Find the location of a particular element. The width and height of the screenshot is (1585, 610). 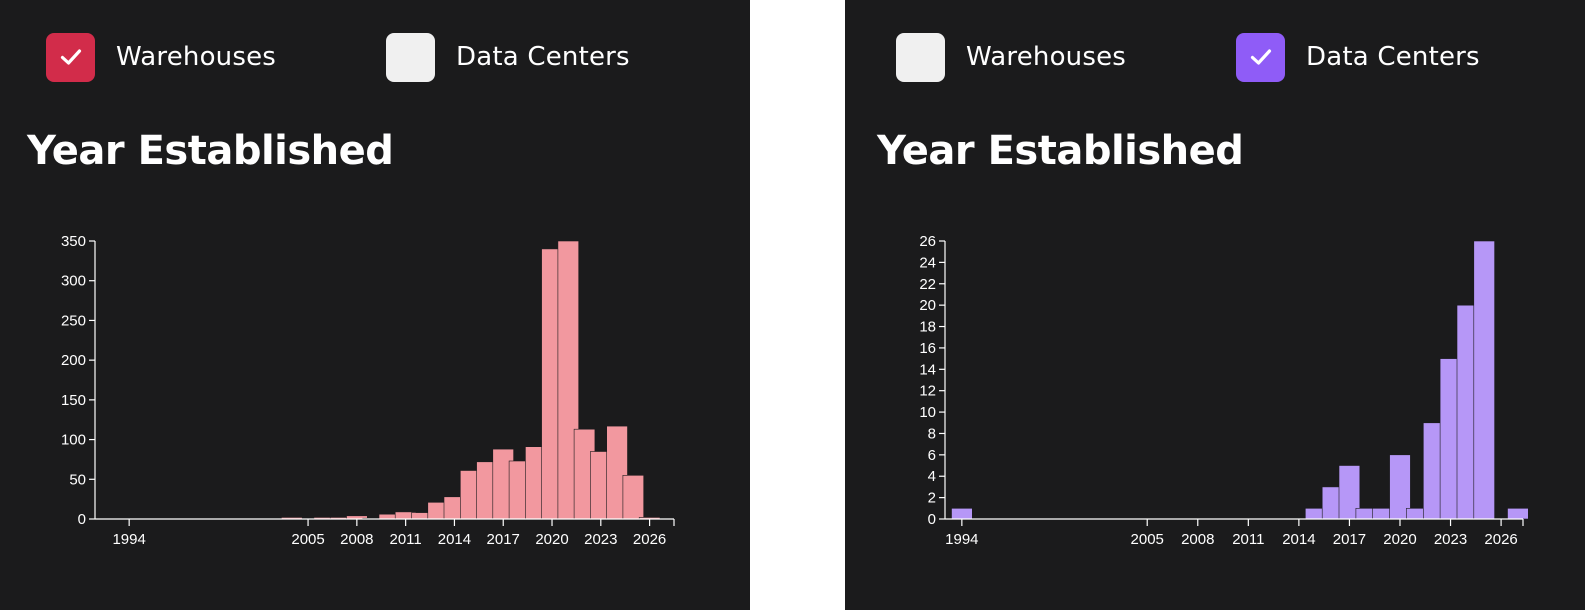

y-tick-label: 300 is located at coordinates (73, 281).